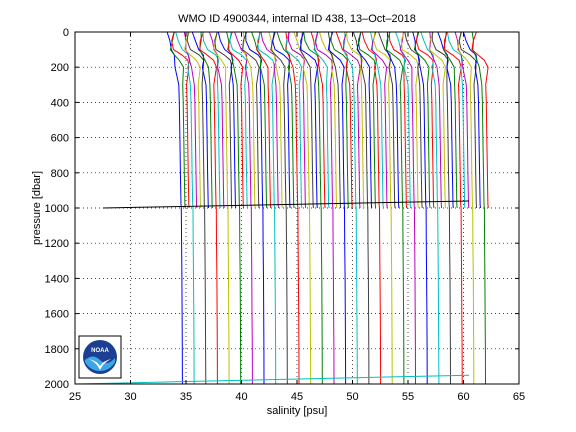 The image size is (576, 432). Describe the element at coordinates (100, 364) in the screenshot. I see `logo-gull-icon` at that location.